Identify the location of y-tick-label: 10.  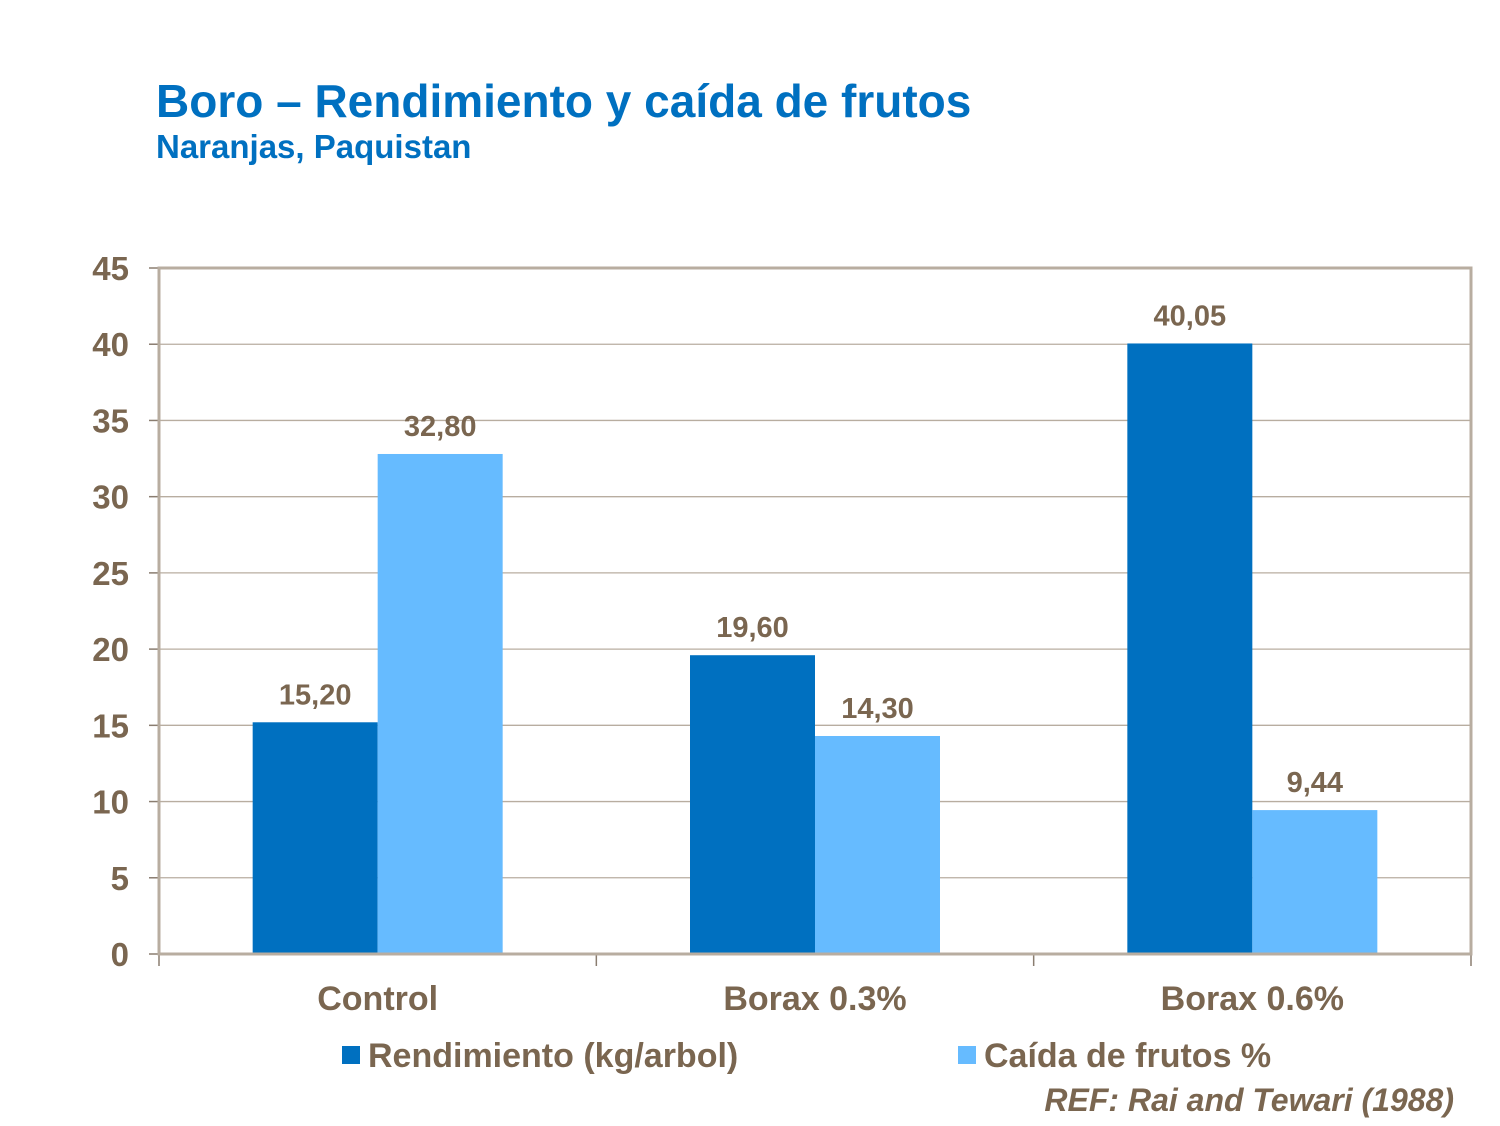
(110, 802).